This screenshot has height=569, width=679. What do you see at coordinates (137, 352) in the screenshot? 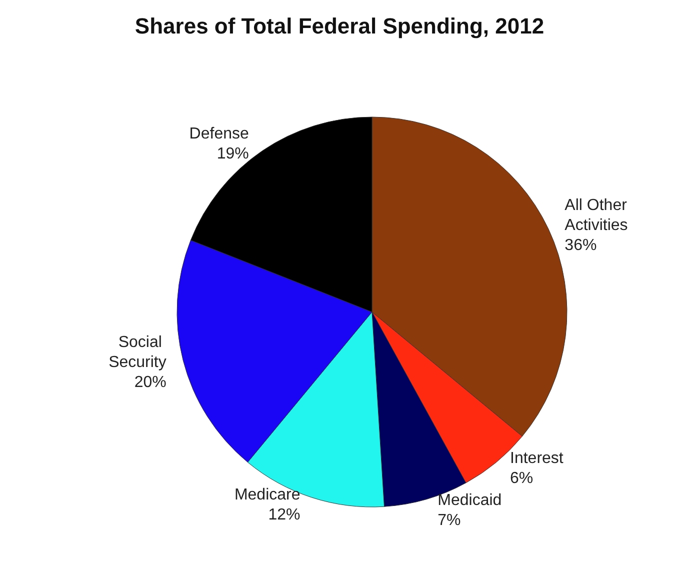
I see `slice-label: Social Security` at bounding box center [137, 352].